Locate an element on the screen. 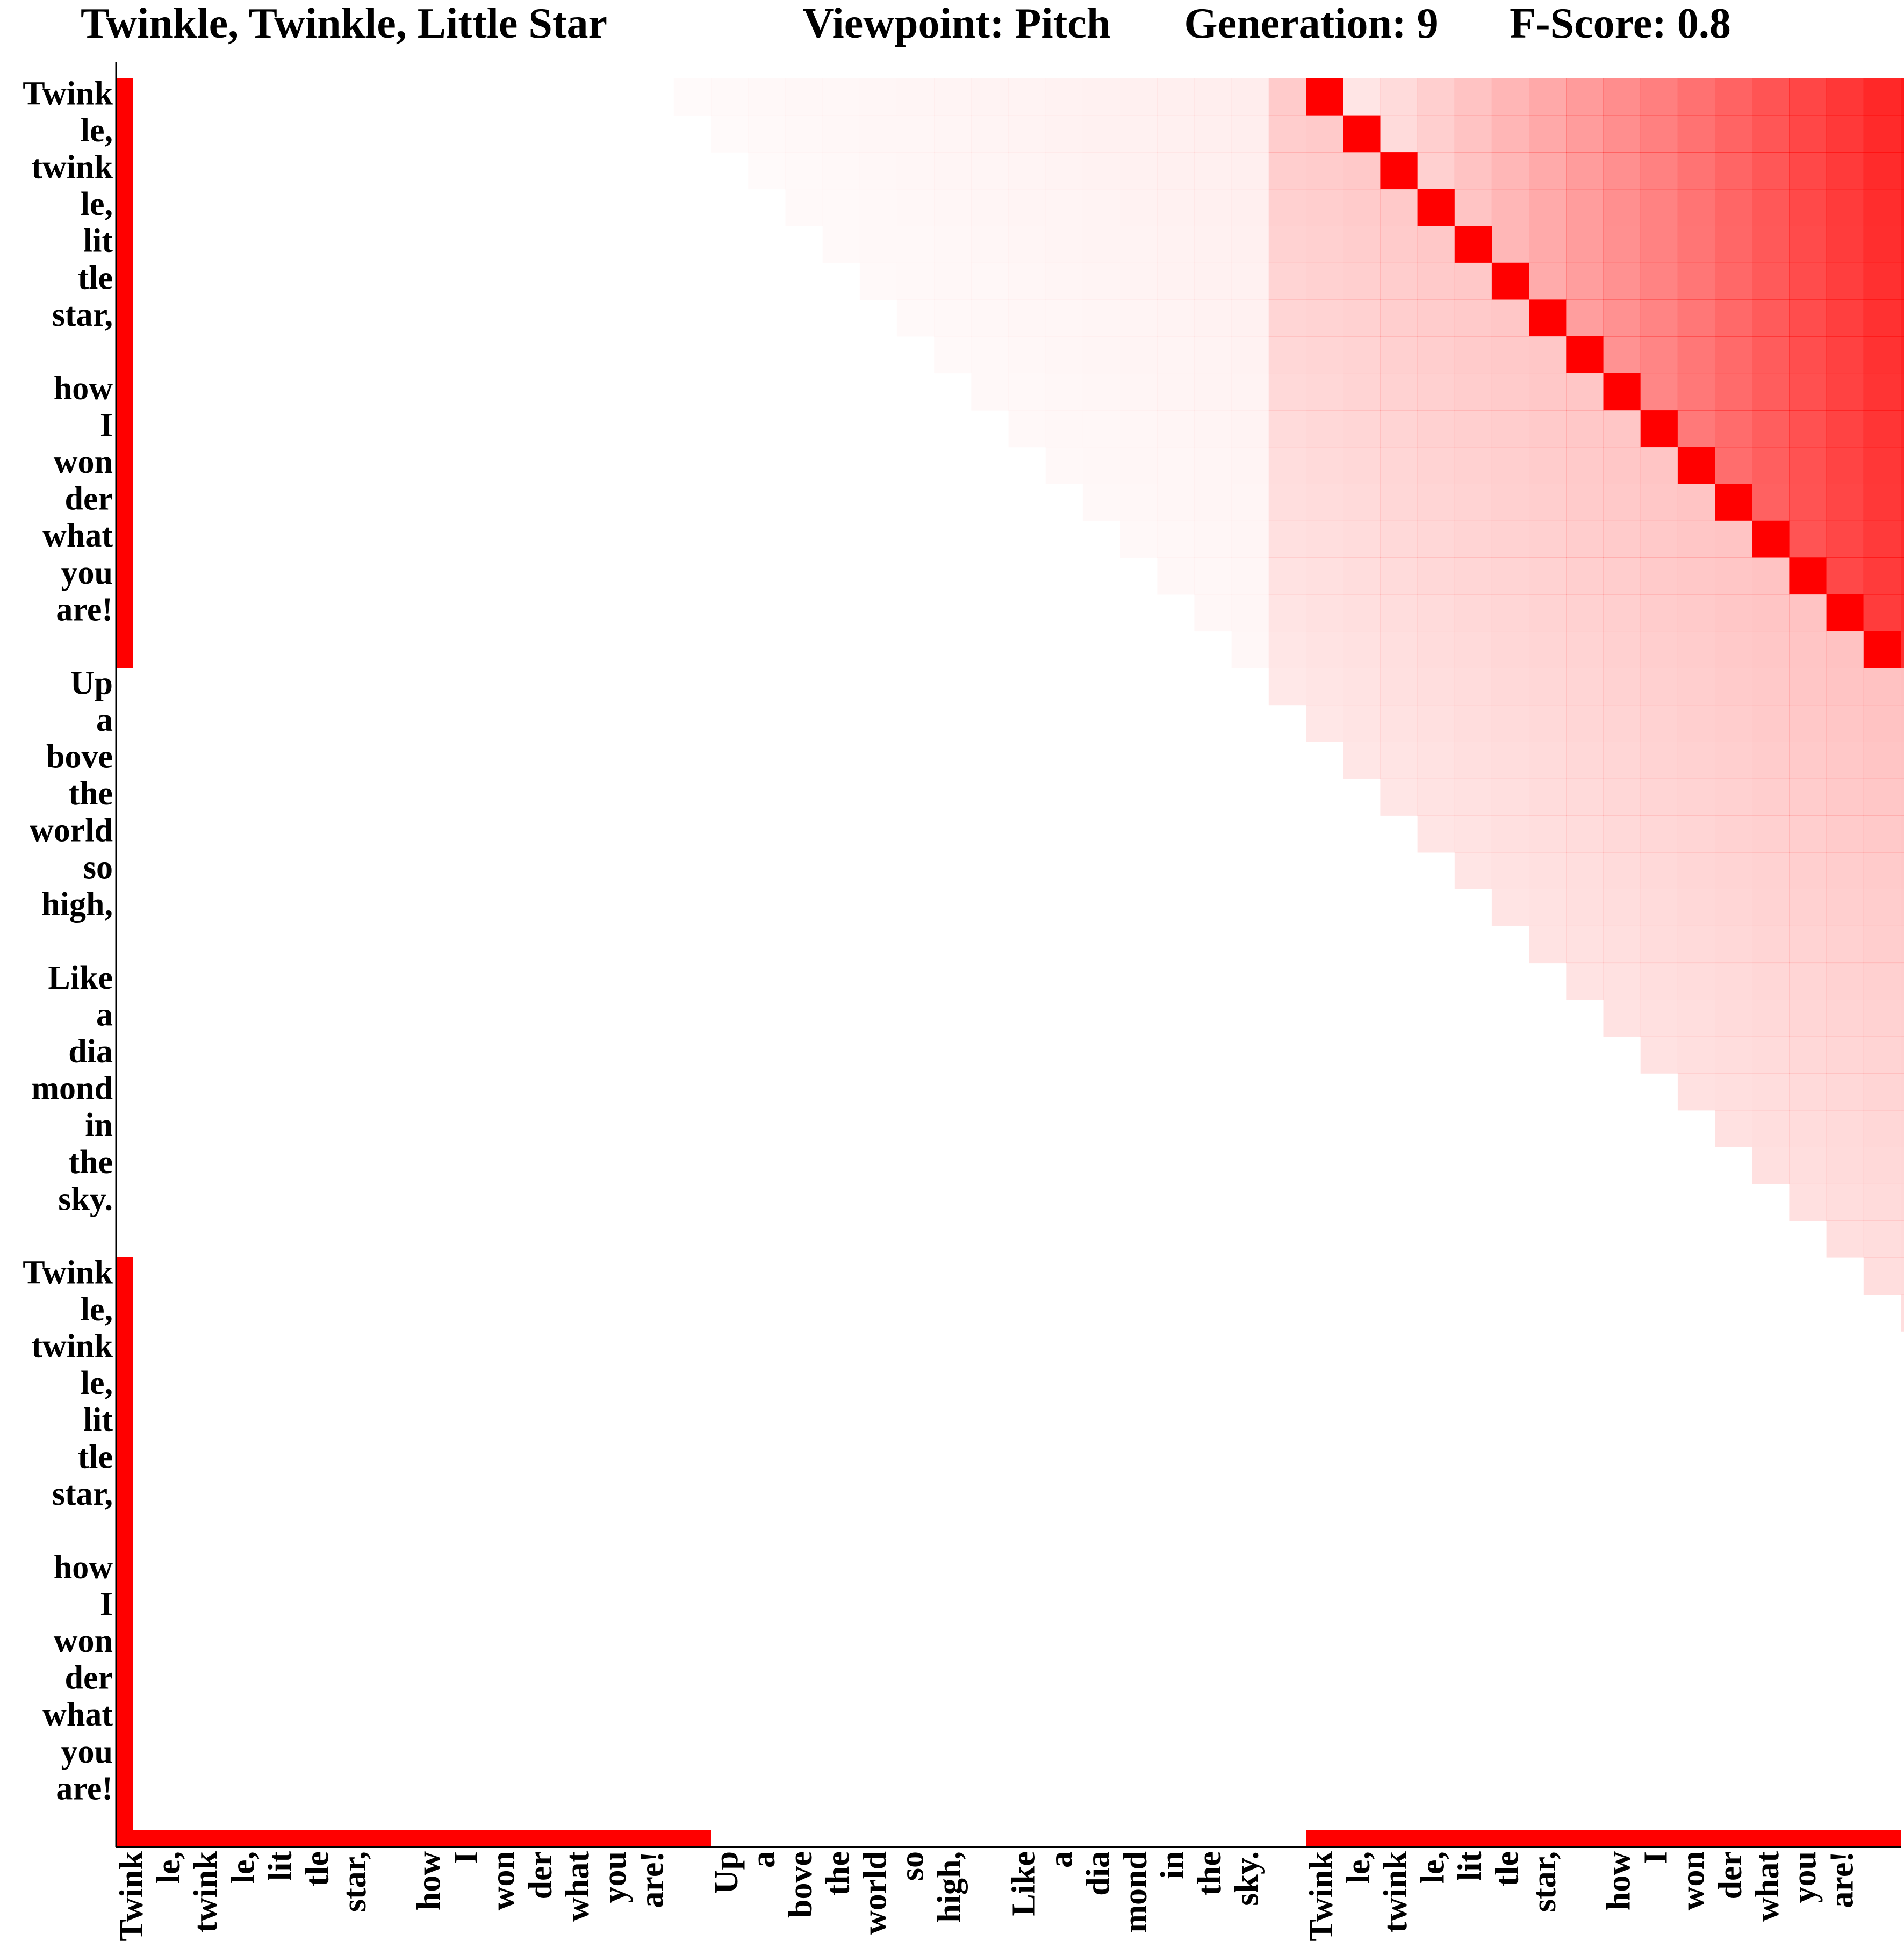  y-tick-label: der is located at coordinates (88, 1678).